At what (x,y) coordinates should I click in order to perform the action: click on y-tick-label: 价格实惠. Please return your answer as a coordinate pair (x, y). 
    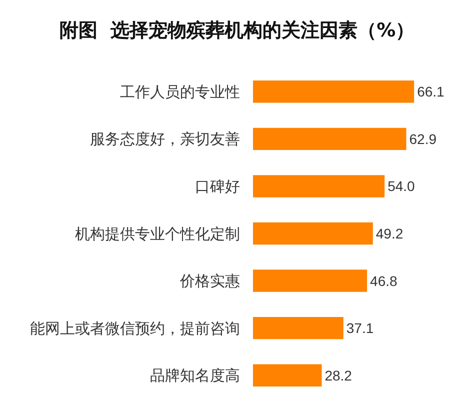
    Looking at the image, I should click on (209, 281).